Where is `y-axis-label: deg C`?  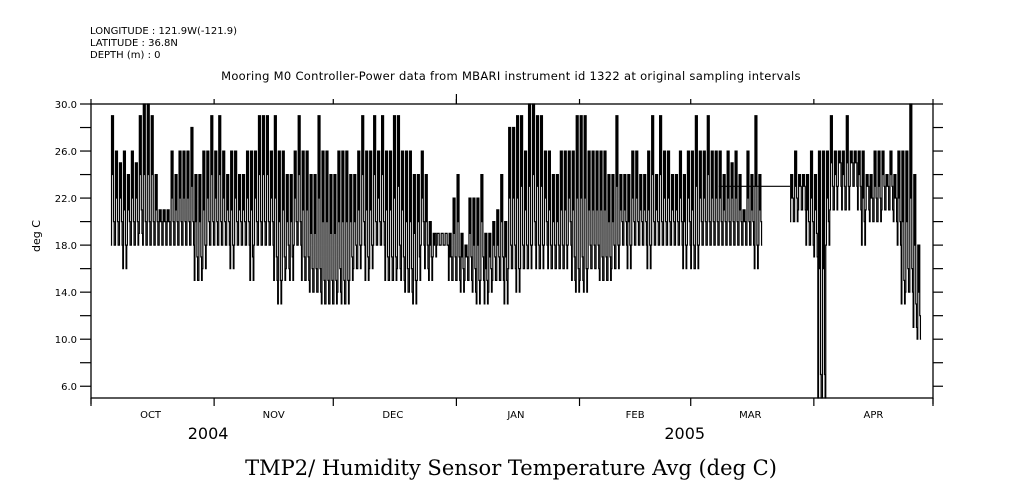
y-axis-label: deg C is located at coordinates (36, 236).